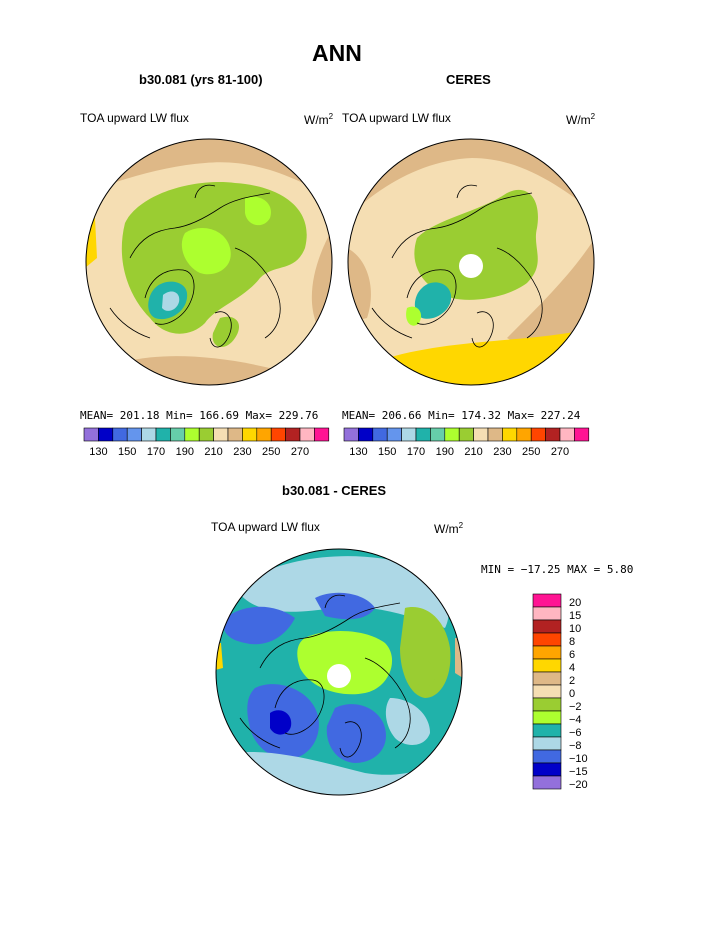  I want to click on diff-colorbar-tick-label: 20, so click(575, 603).